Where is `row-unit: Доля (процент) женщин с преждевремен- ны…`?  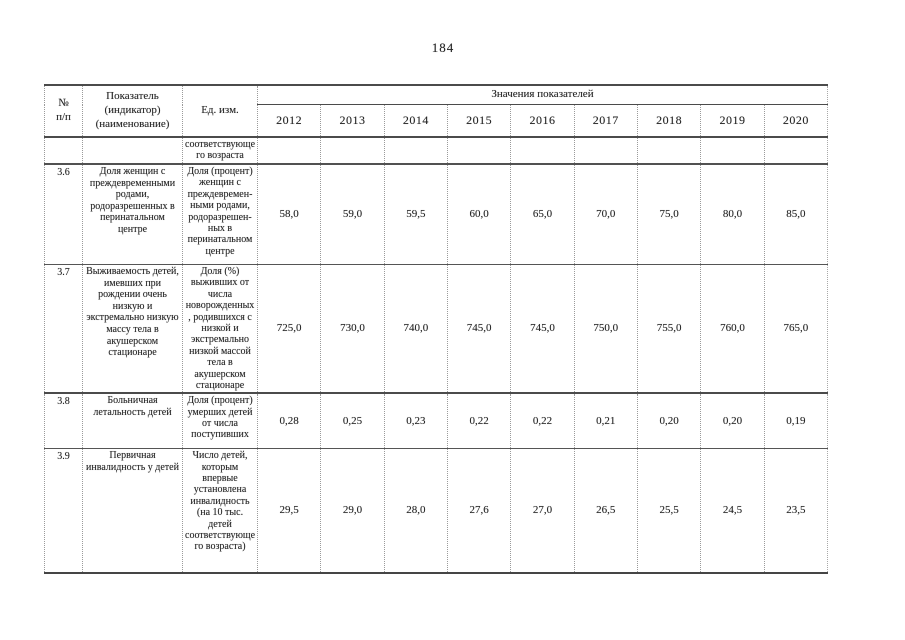 row-unit: Доля (процент) женщин с преждевремен- ны… is located at coordinates (220, 214).